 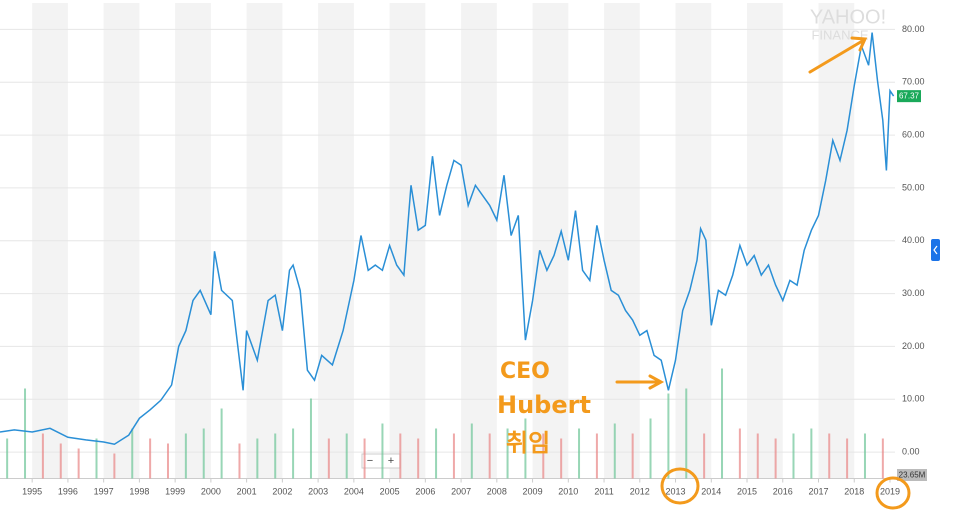 What do you see at coordinates (711, 491) in the screenshot?
I see `x-tick-label: 2014` at bounding box center [711, 491].